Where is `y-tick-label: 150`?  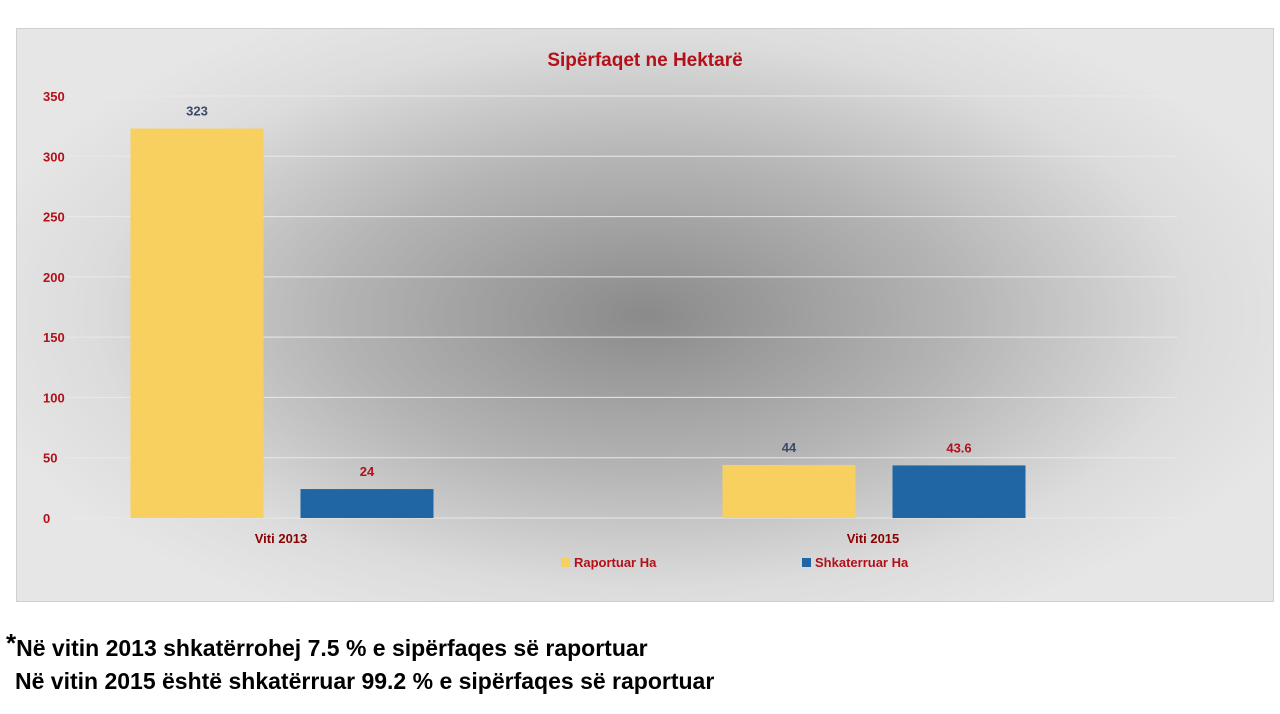
y-tick-label: 150 is located at coordinates (54, 337).